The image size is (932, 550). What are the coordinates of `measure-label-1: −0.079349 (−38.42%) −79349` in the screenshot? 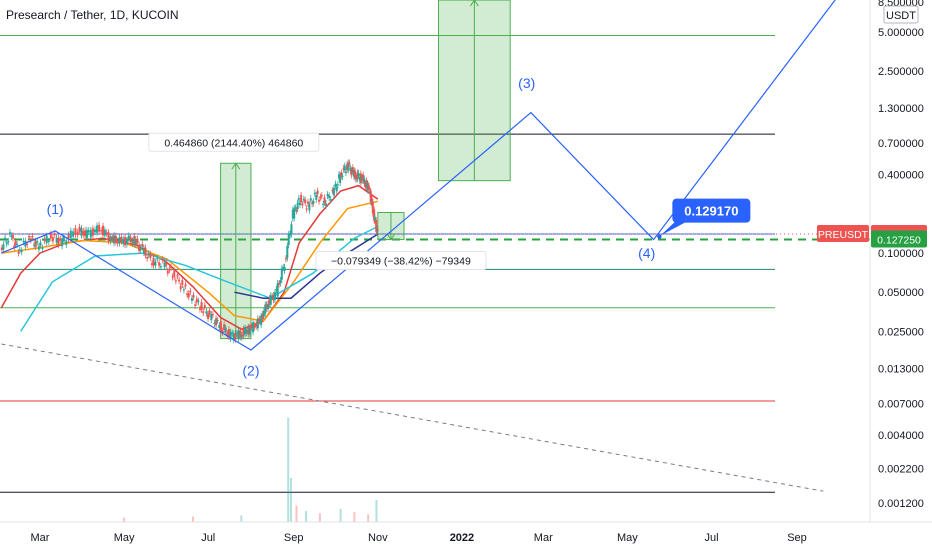 It's located at (401, 262).